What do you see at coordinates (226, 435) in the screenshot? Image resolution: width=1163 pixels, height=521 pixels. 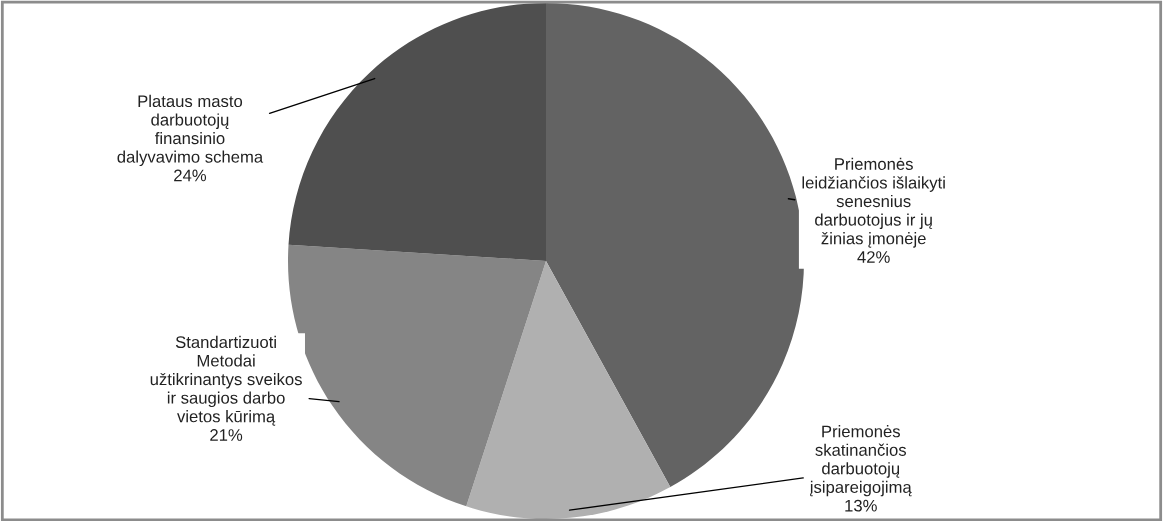 I see `data-label: 21%` at bounding box center [226, 435].